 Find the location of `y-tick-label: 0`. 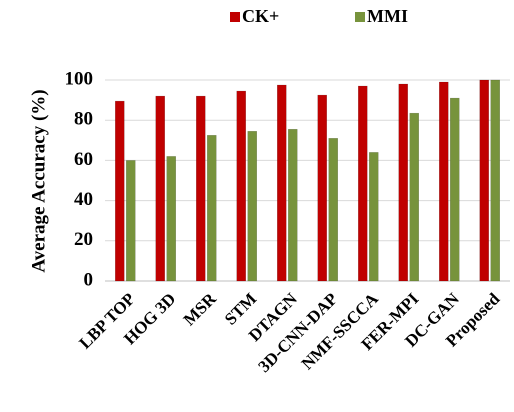

y-tick-label: 0 is located at coordinates (89, 279).